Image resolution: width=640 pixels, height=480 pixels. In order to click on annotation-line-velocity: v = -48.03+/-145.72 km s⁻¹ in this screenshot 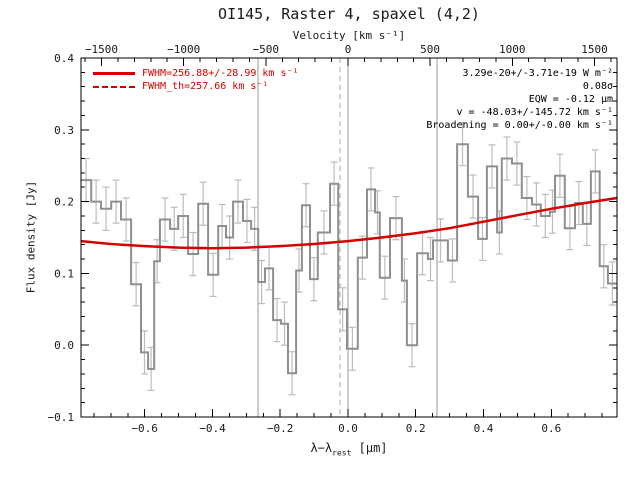, I will do `click(534, 112)`.